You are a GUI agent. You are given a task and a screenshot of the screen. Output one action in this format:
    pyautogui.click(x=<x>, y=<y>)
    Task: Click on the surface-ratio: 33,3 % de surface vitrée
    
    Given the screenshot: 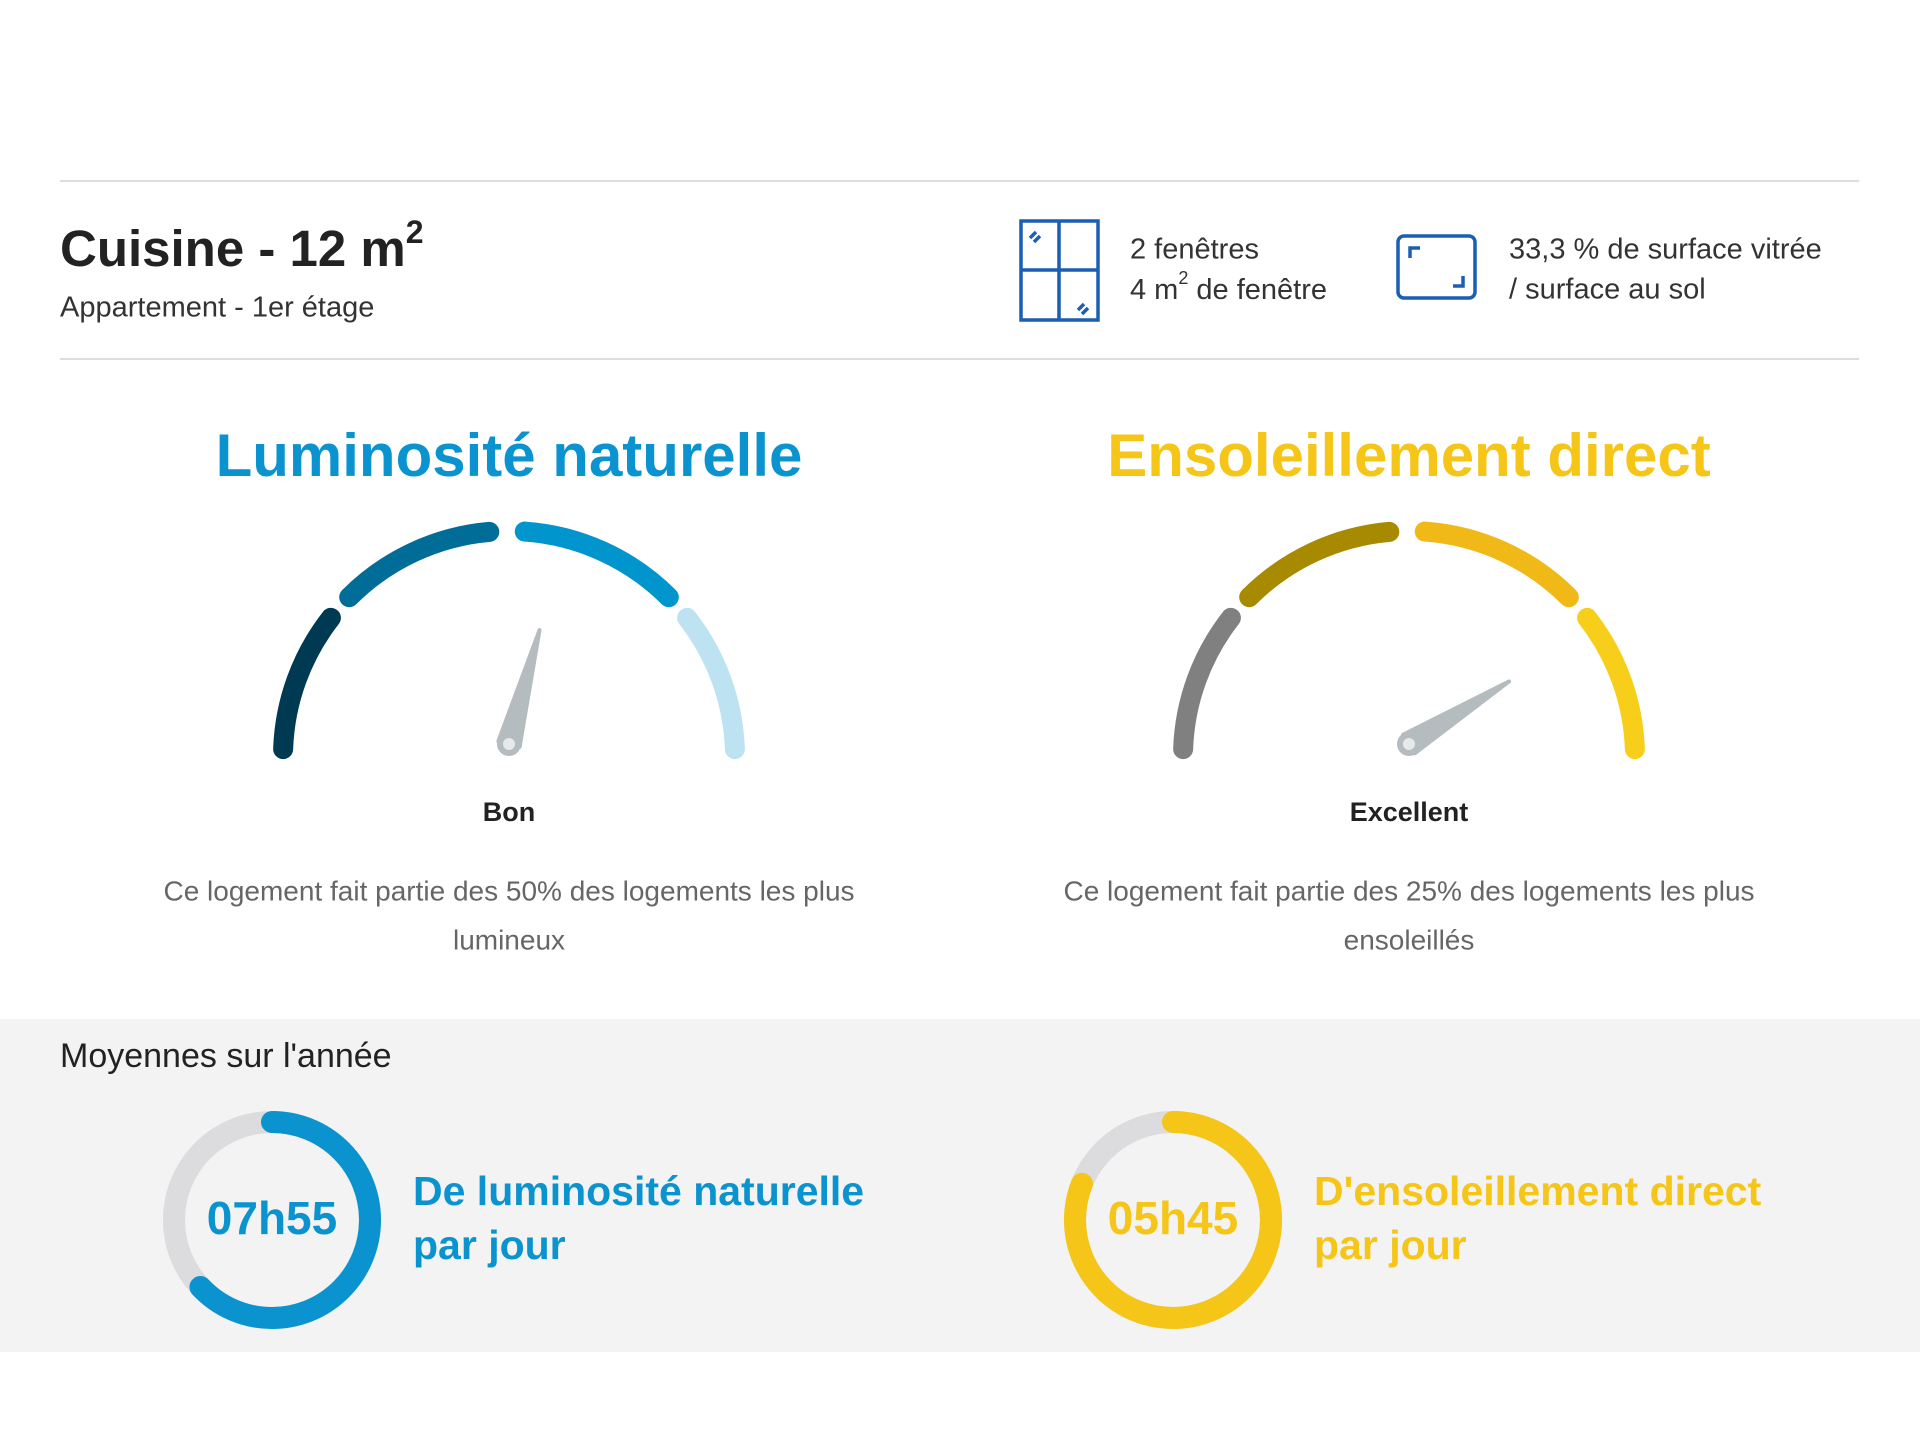 What is the action you would take?
    pyautogui.click(x=1665, y=250)
    